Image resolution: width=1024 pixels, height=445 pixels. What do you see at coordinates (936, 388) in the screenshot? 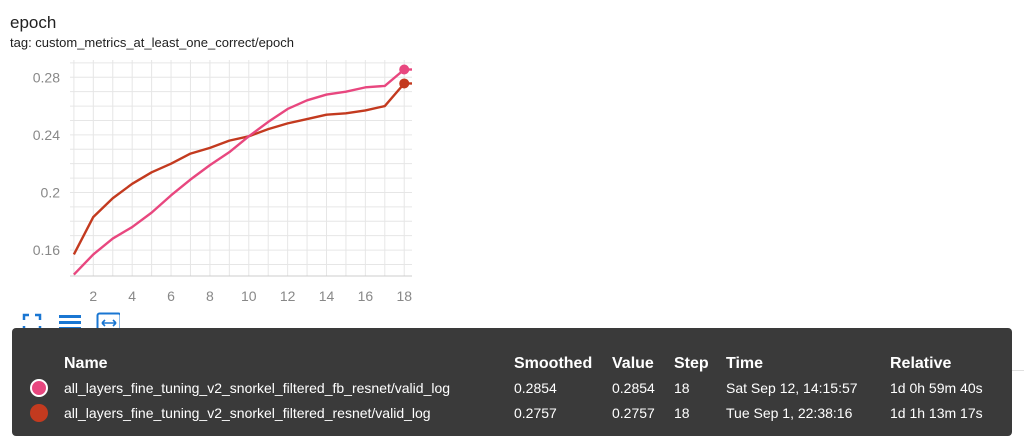
I see `row-relative: 1d 0h 59m 40s` at bounding box center [936, 388].